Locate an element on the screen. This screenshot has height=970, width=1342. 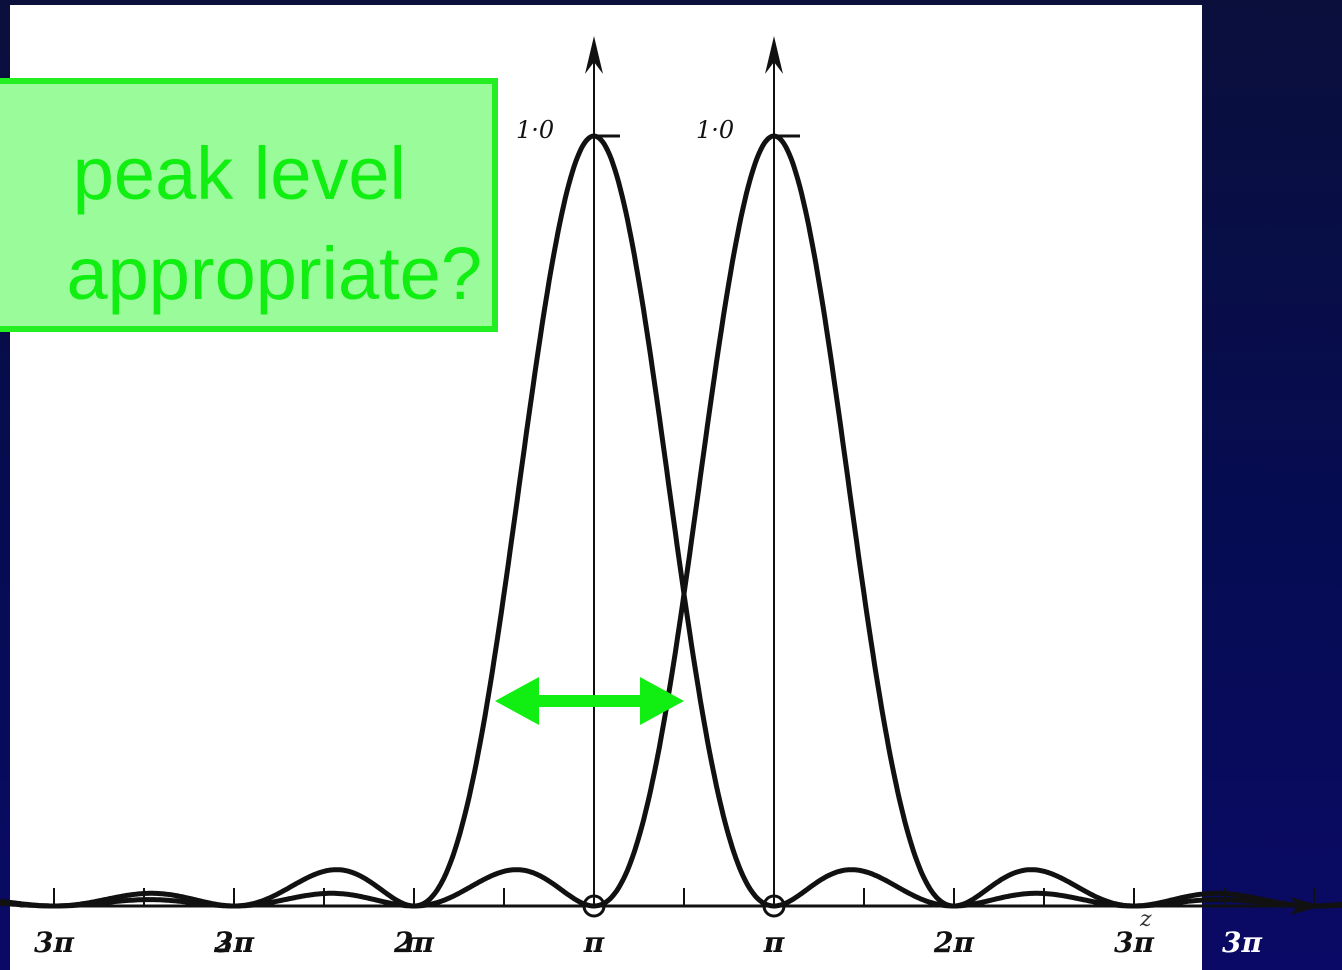
chart-annotations is located at coordinates (589, 701).